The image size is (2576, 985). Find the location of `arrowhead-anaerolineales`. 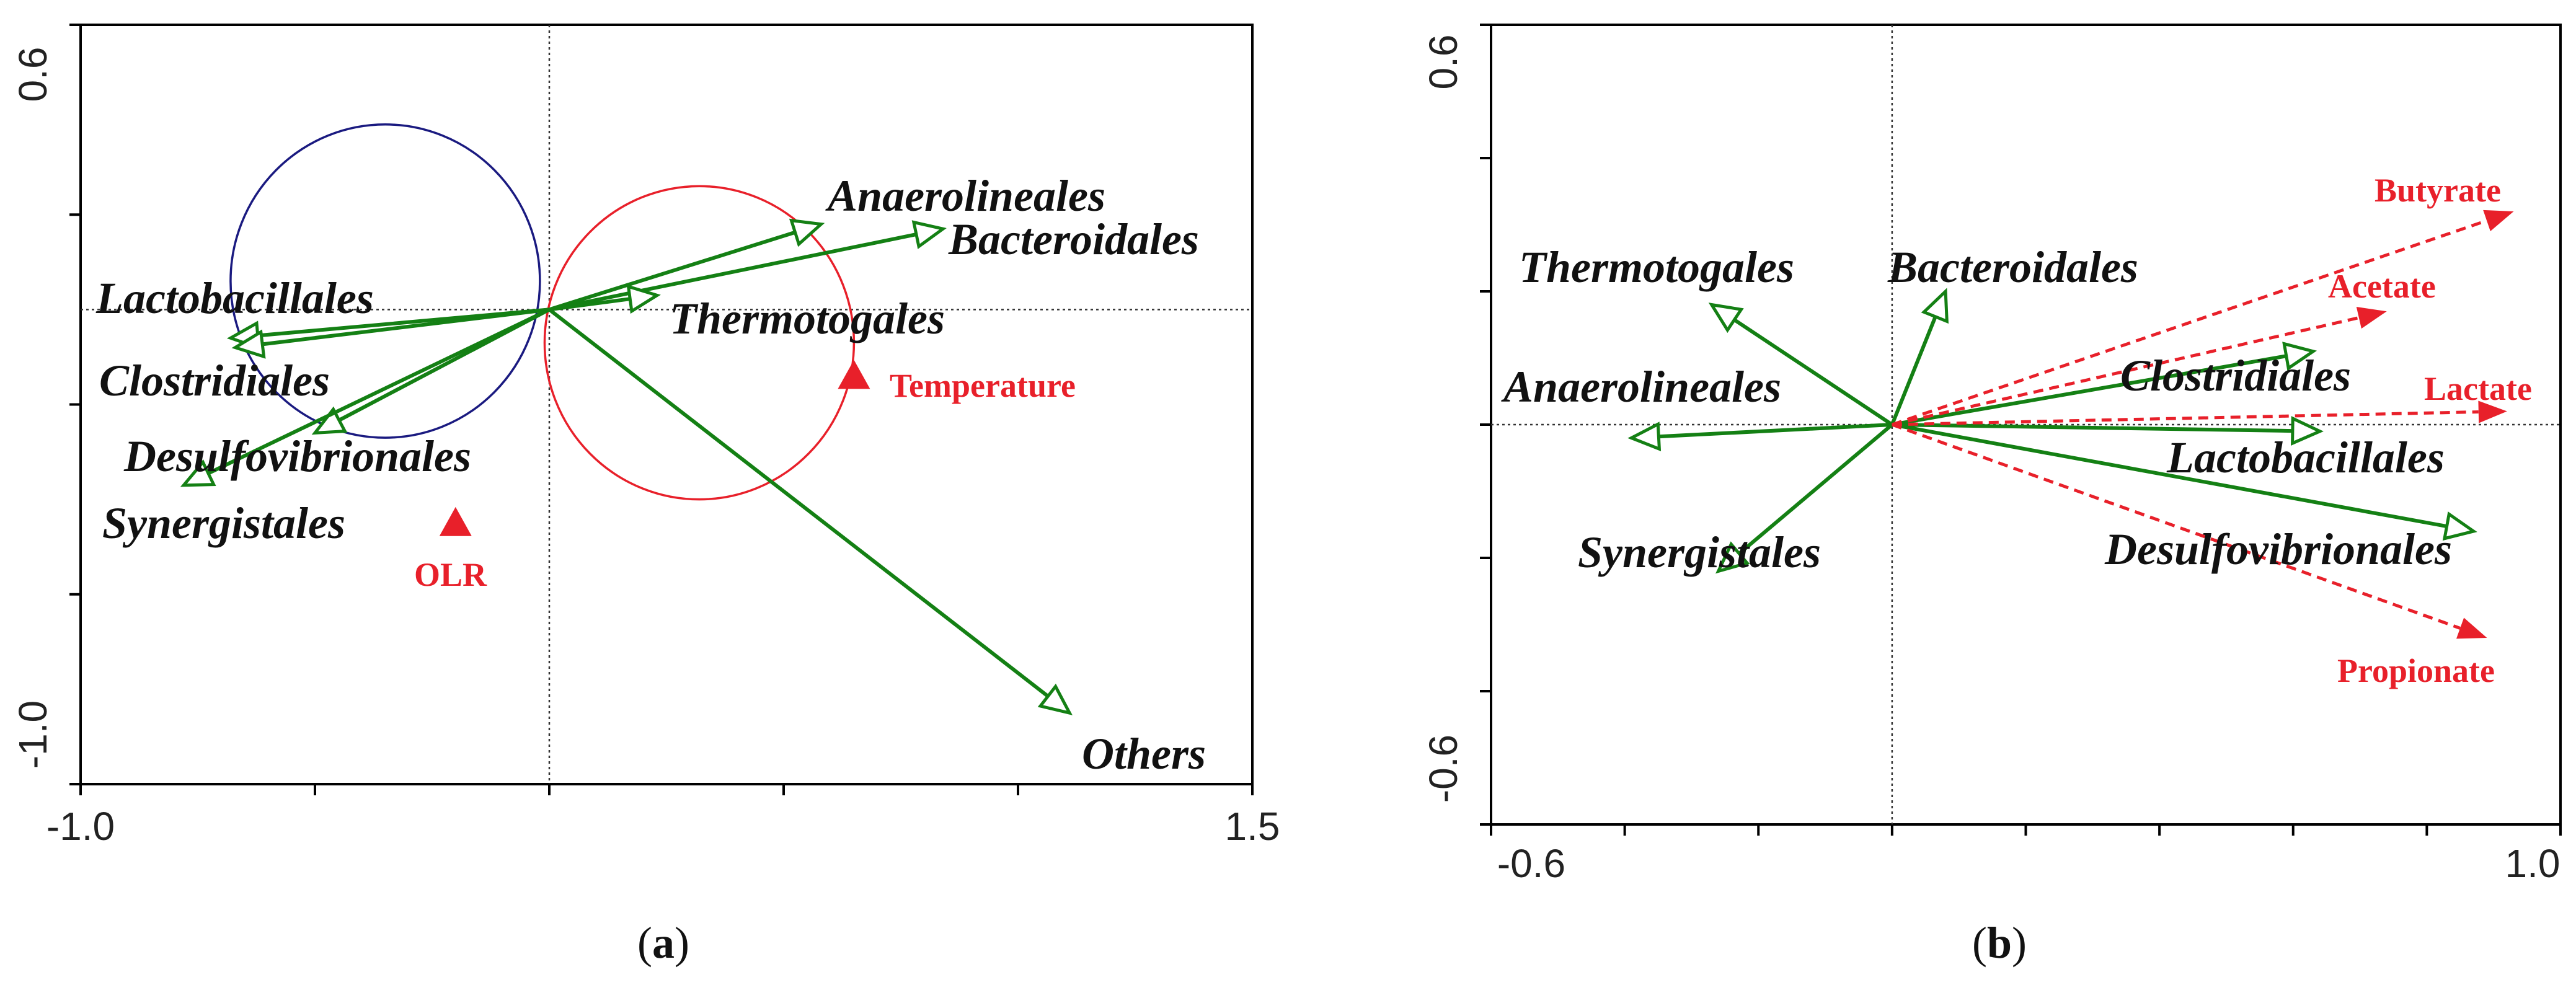

arrowhead-anaerolineales is located at coordinates (1644, 436).